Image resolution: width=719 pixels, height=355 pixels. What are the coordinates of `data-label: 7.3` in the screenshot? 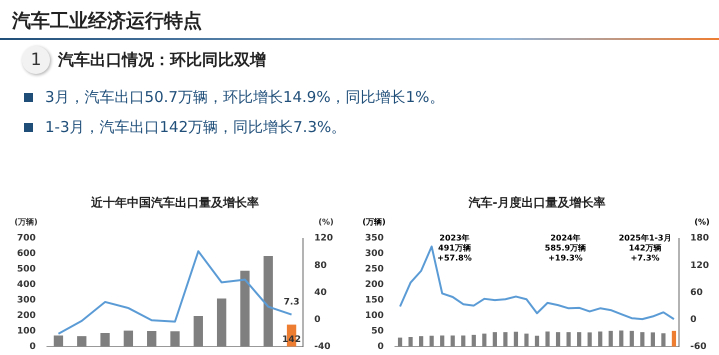 It's located at (292, 302).